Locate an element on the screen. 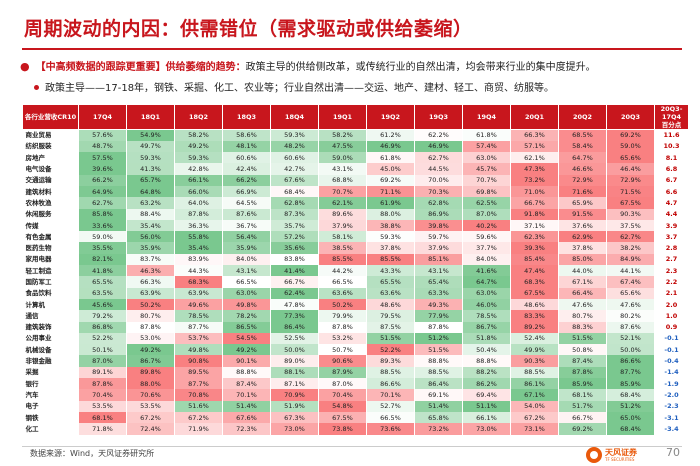  cr10-cell: 42.8% is located at coordinates (198, 169).